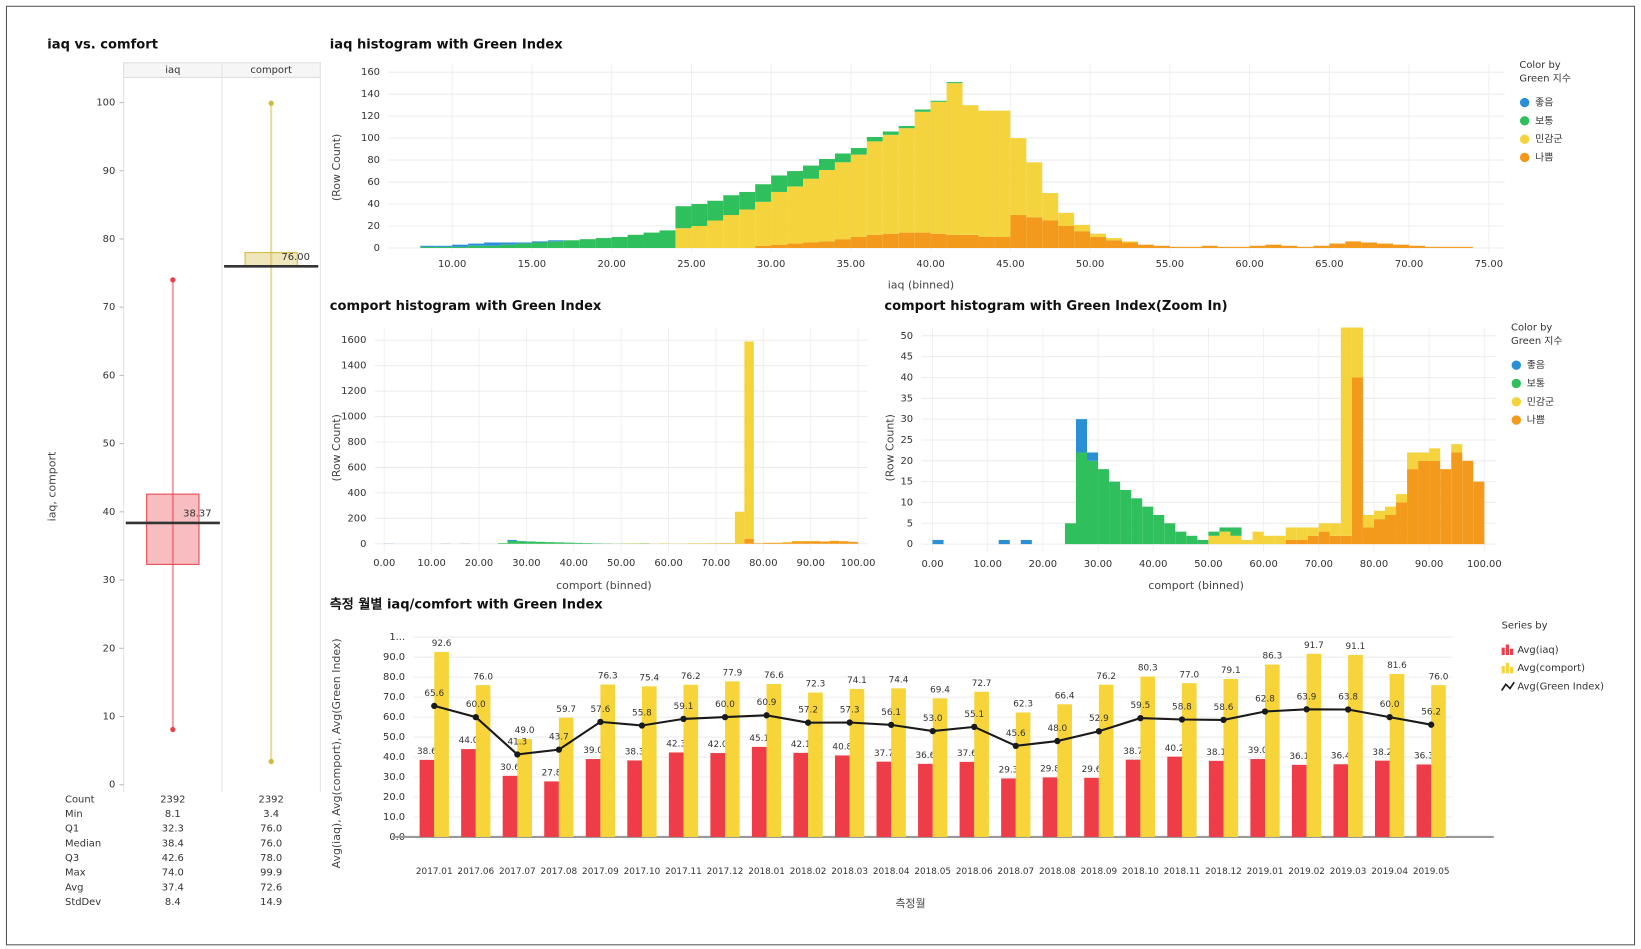  What do you see at coordinates (940, 690) in the screenshot?
I see `value-label: 69.4` at bounding box center [940, 690].